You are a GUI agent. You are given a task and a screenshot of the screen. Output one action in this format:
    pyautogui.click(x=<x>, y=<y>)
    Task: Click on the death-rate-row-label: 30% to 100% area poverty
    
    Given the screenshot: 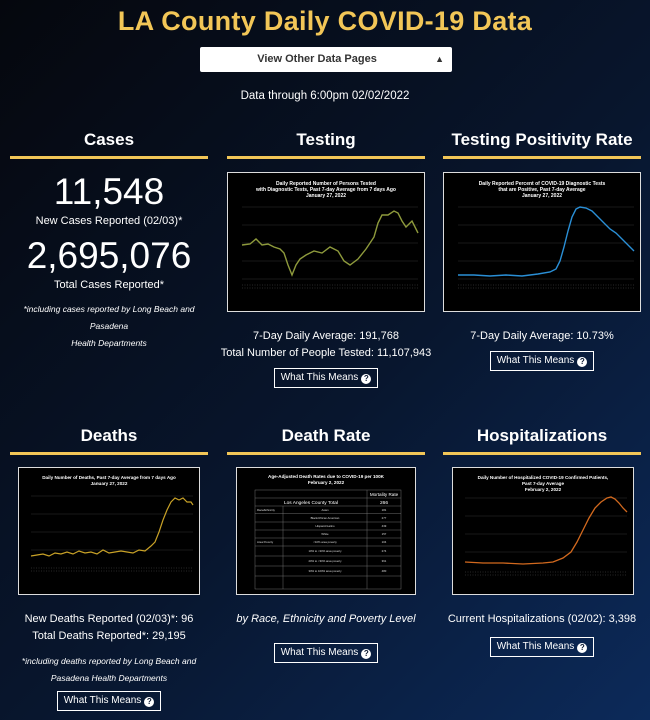 What is the action you would take?
    pyautogui.click(x=326, y=571)
    